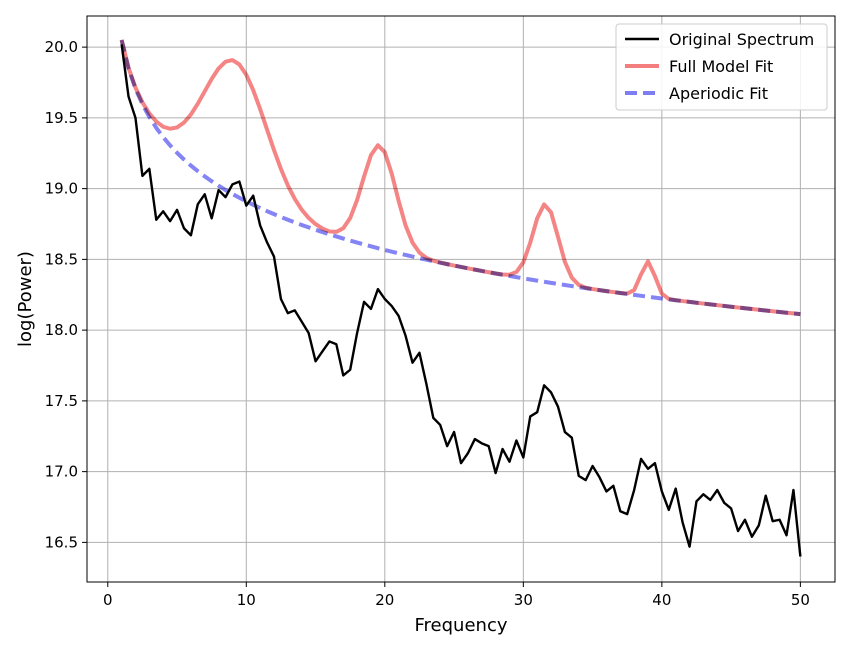  What do you see at coordinates (246, 600) in the screenshot?
I see `x-tick-label: 10` at bounding box center [246, 600].